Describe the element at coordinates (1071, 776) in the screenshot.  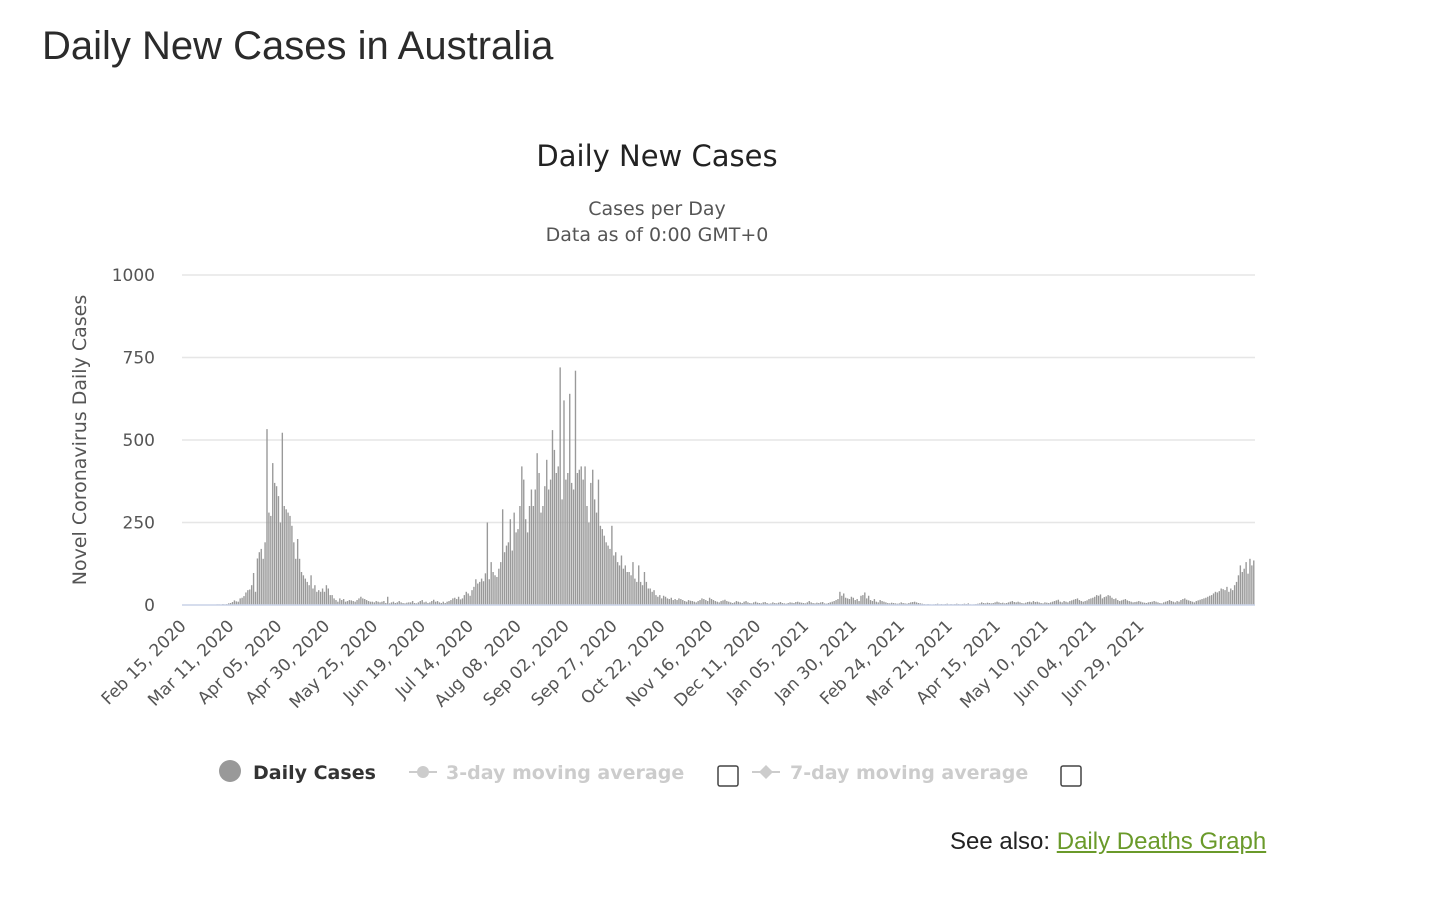
I see `checkbox-7-day-average` at that location.